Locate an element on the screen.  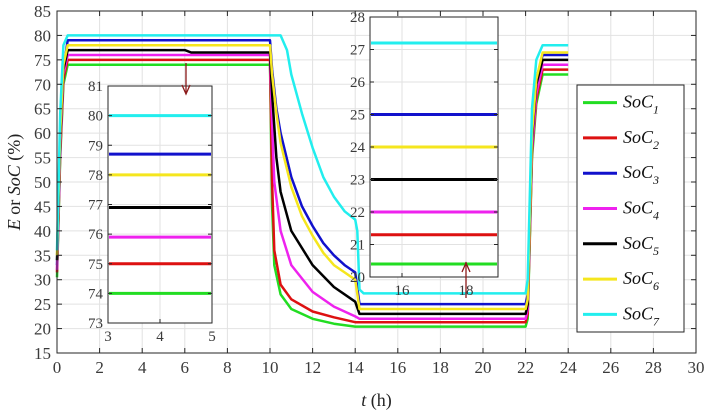
inset-y-tick-label: 28 is located at coordinates (357, 18).